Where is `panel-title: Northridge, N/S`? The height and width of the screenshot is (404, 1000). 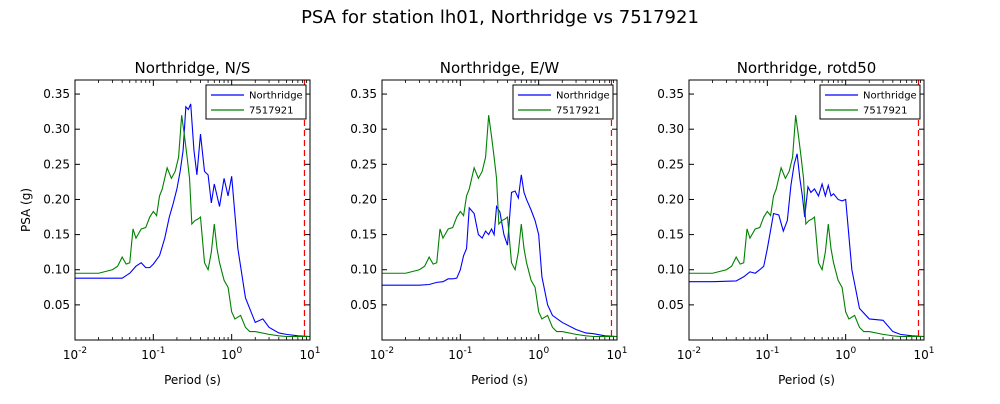
panel-title: Northridge, N/S is located at coordinates (193, 68).